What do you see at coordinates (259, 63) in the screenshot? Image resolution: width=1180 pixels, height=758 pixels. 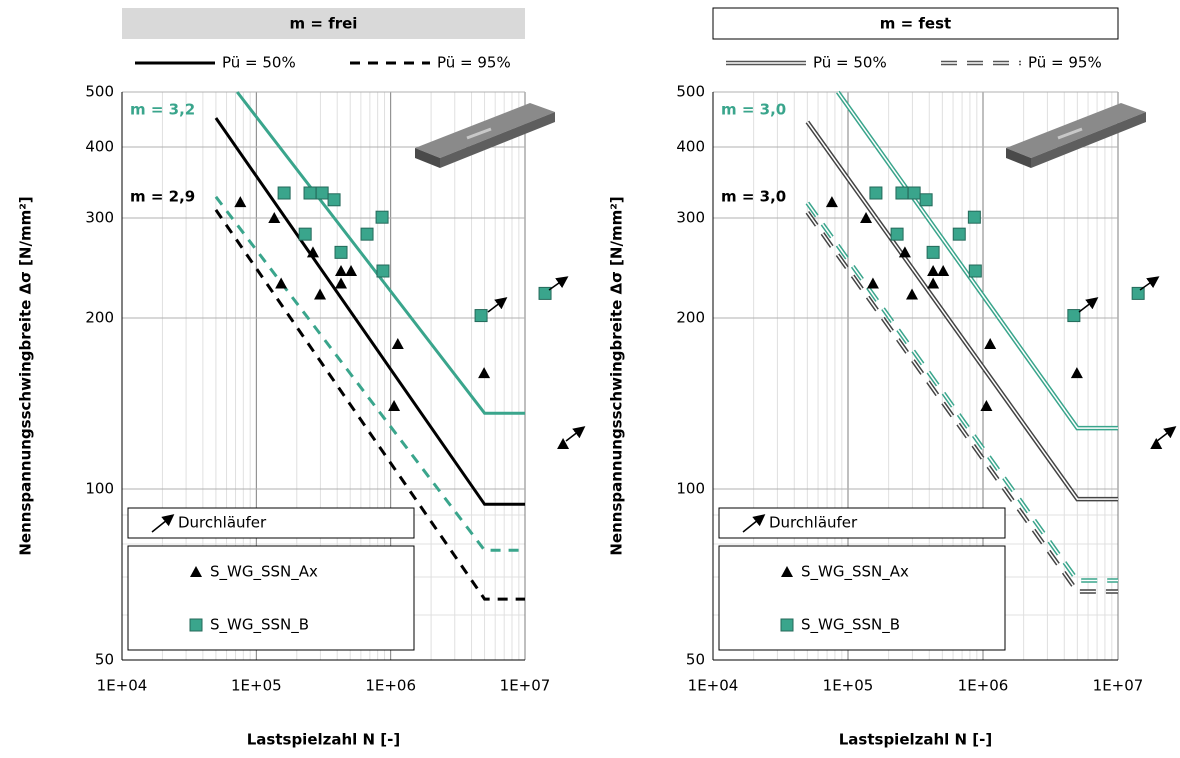 I see `legend-label: Pü = 50%` at bounding box center [259, 63].